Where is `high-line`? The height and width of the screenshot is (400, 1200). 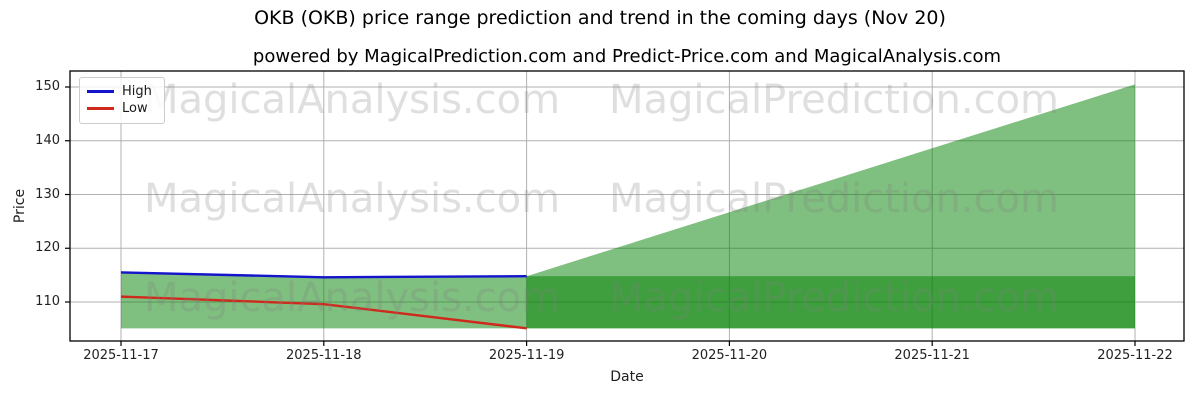 high-line is located at coordinates (323, 275).